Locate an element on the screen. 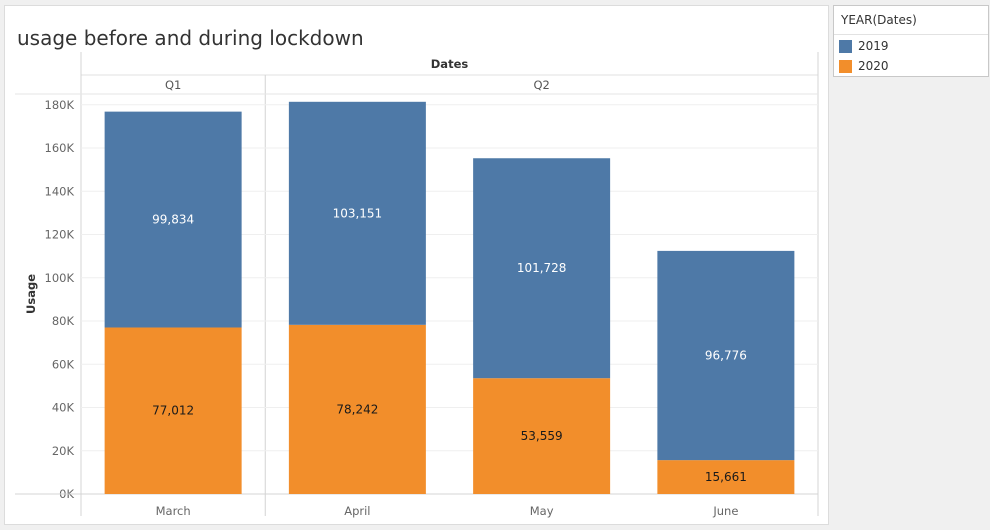 The height and width of the screenshot is (530, 990). bar-2020-march is located at coordinates (173, 410).